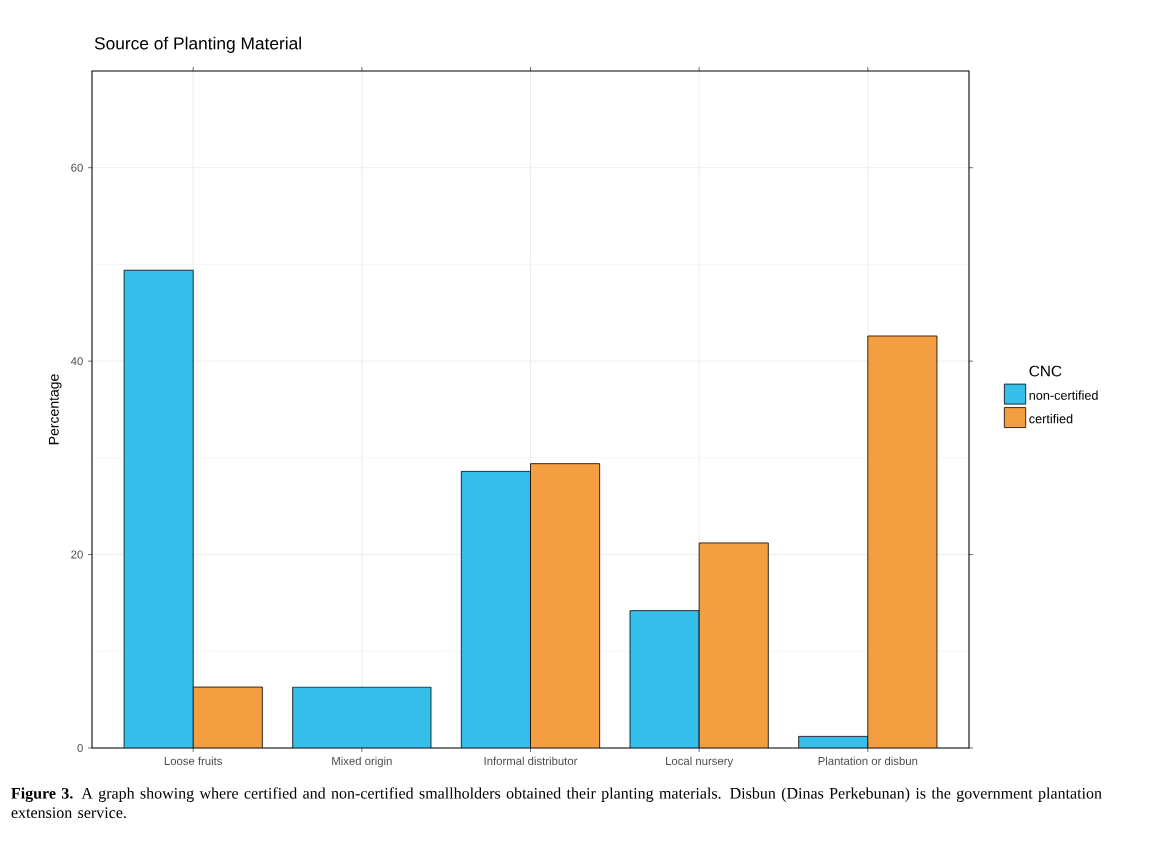  I want to click on y-tick-label: 20, so click(77, 554).